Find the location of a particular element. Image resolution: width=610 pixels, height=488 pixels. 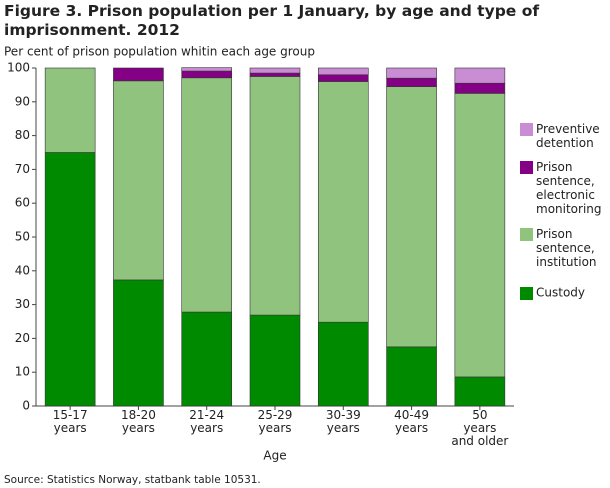

y-tick-label: 80 is located at coordinates (22, 135).